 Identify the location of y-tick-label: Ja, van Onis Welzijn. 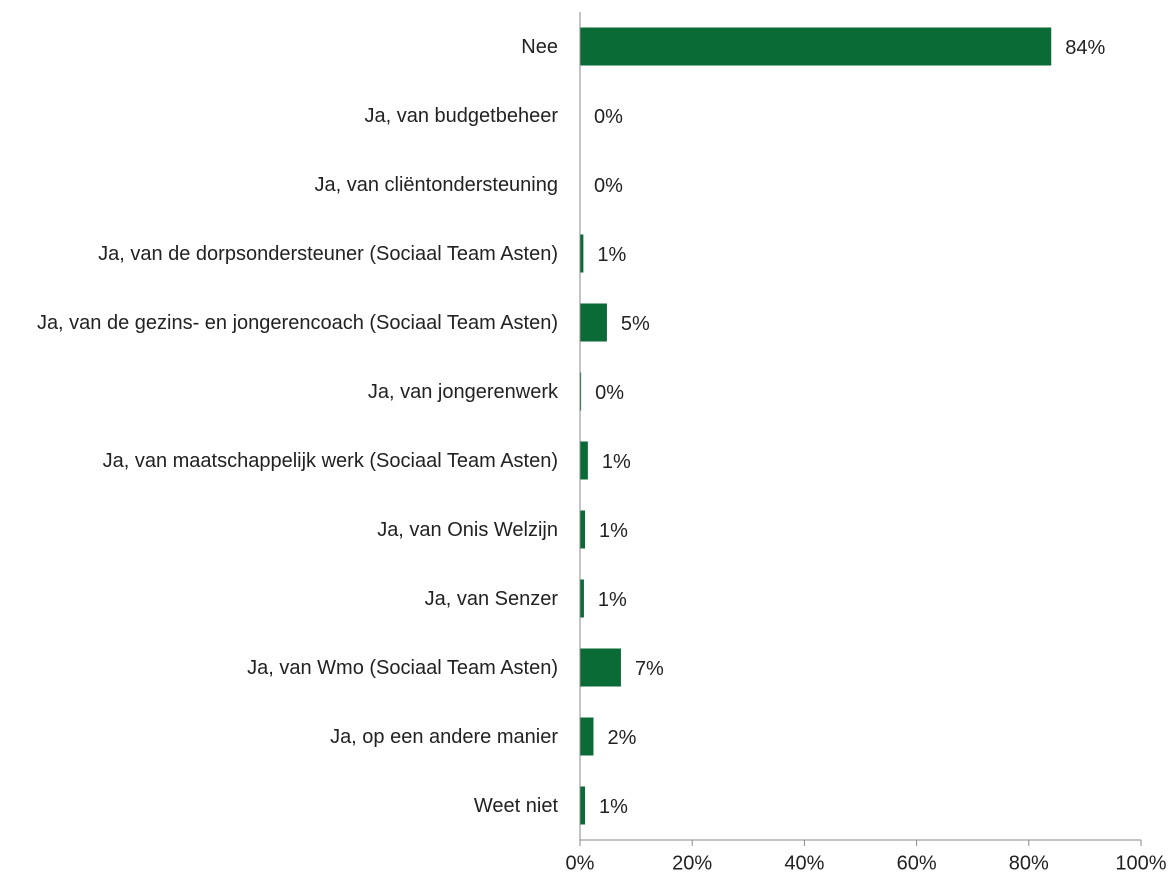
(467, 529).